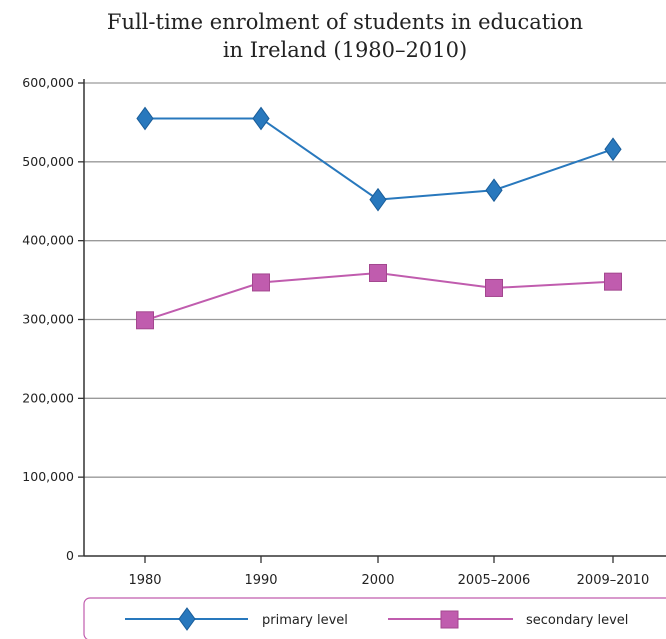 This screenshot has width=666, height=639. I want to click on series-line, so click(379, 159).